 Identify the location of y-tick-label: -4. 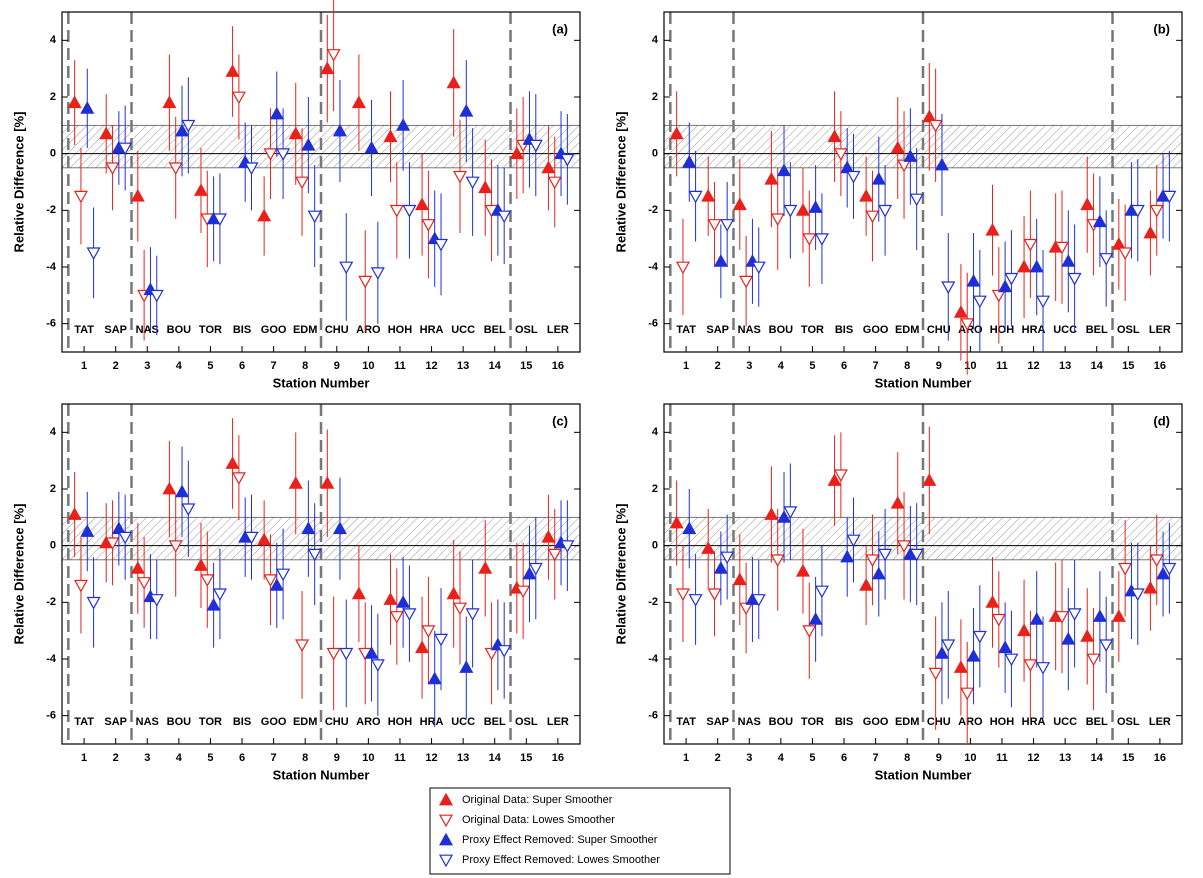
(653, 267).